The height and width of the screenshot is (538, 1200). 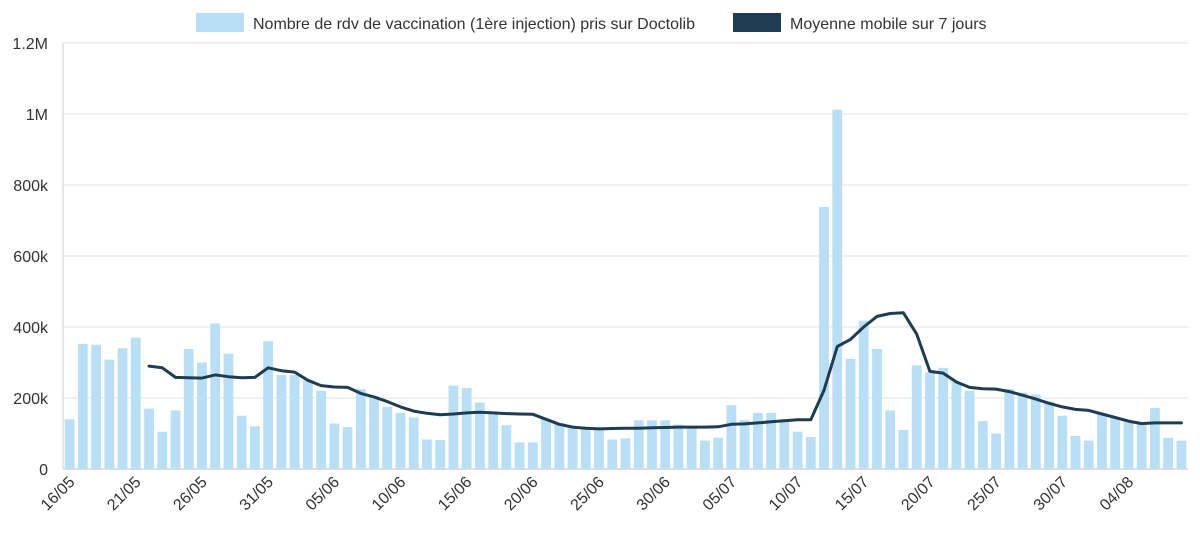 What do you see at coordinates (31, 399) in the screenshot?
I see `y-tick-label: 200k` at bounding box center [31, 399].